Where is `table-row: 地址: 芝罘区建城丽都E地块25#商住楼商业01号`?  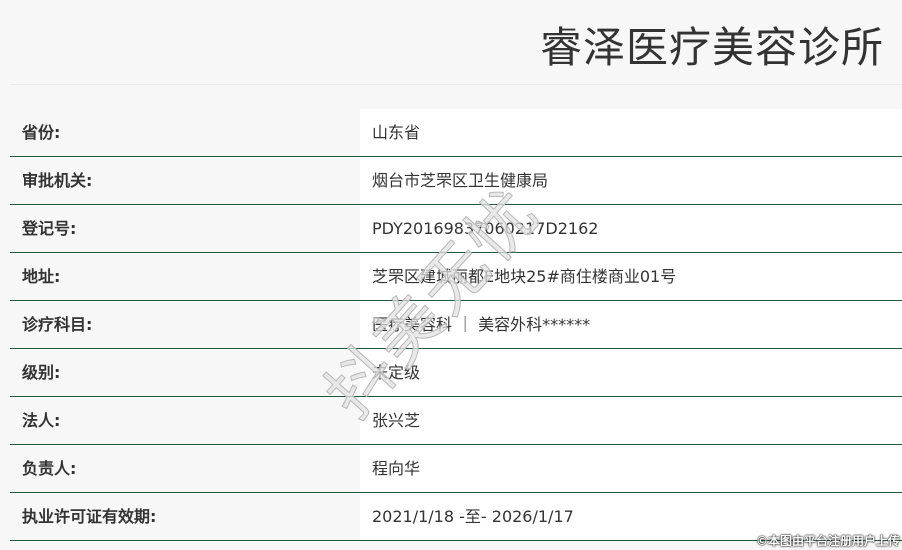 table-row: 地址: 芝罘区建城丽都E地块25#商住楼商业01号 is located at coordinates (456, 277).